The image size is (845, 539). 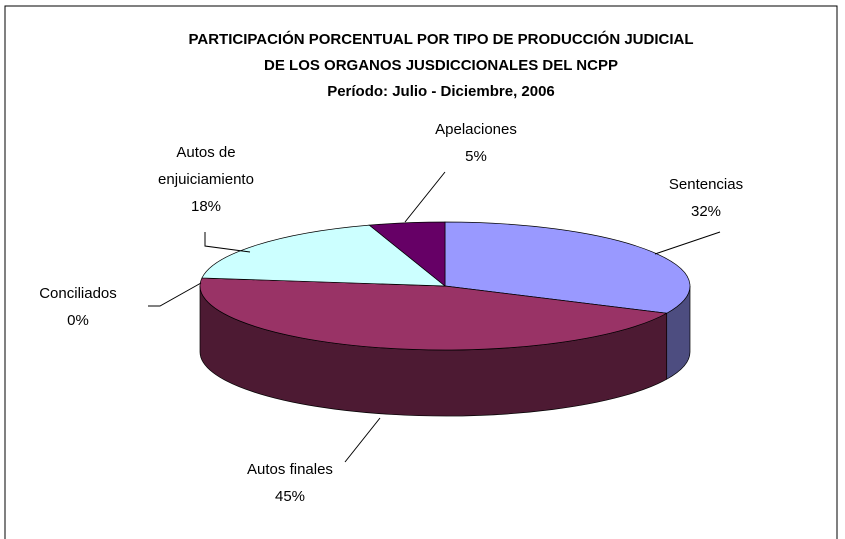 What do you see at coordinates (78, 320) in the screenshot?
I see `value-label: 0%` at bounding box center [78, 320].